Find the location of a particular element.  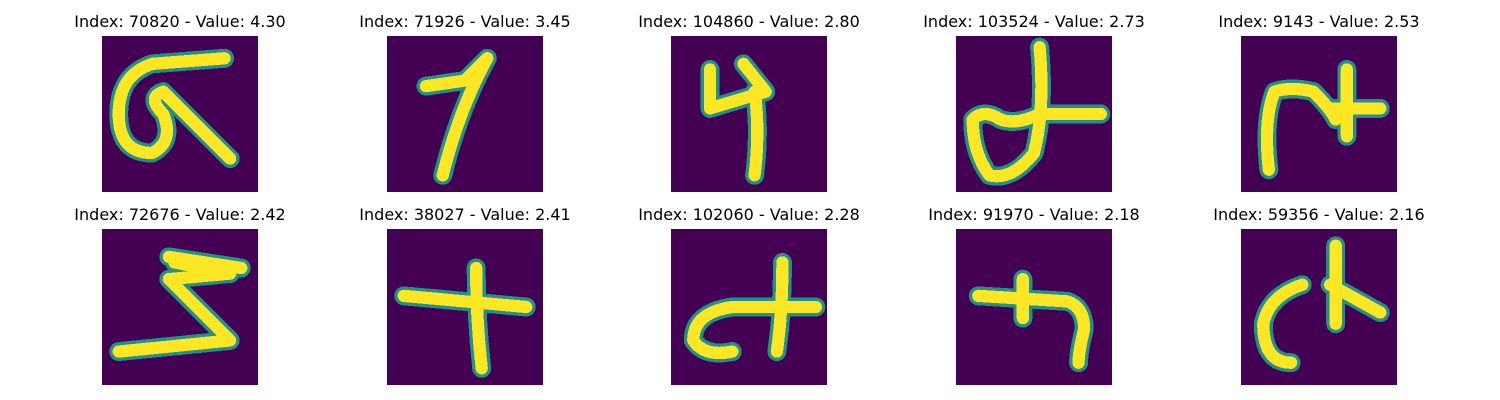

image-panel: Index: 91970 - Value: 2.18 is located at coordinates (1034, 295).